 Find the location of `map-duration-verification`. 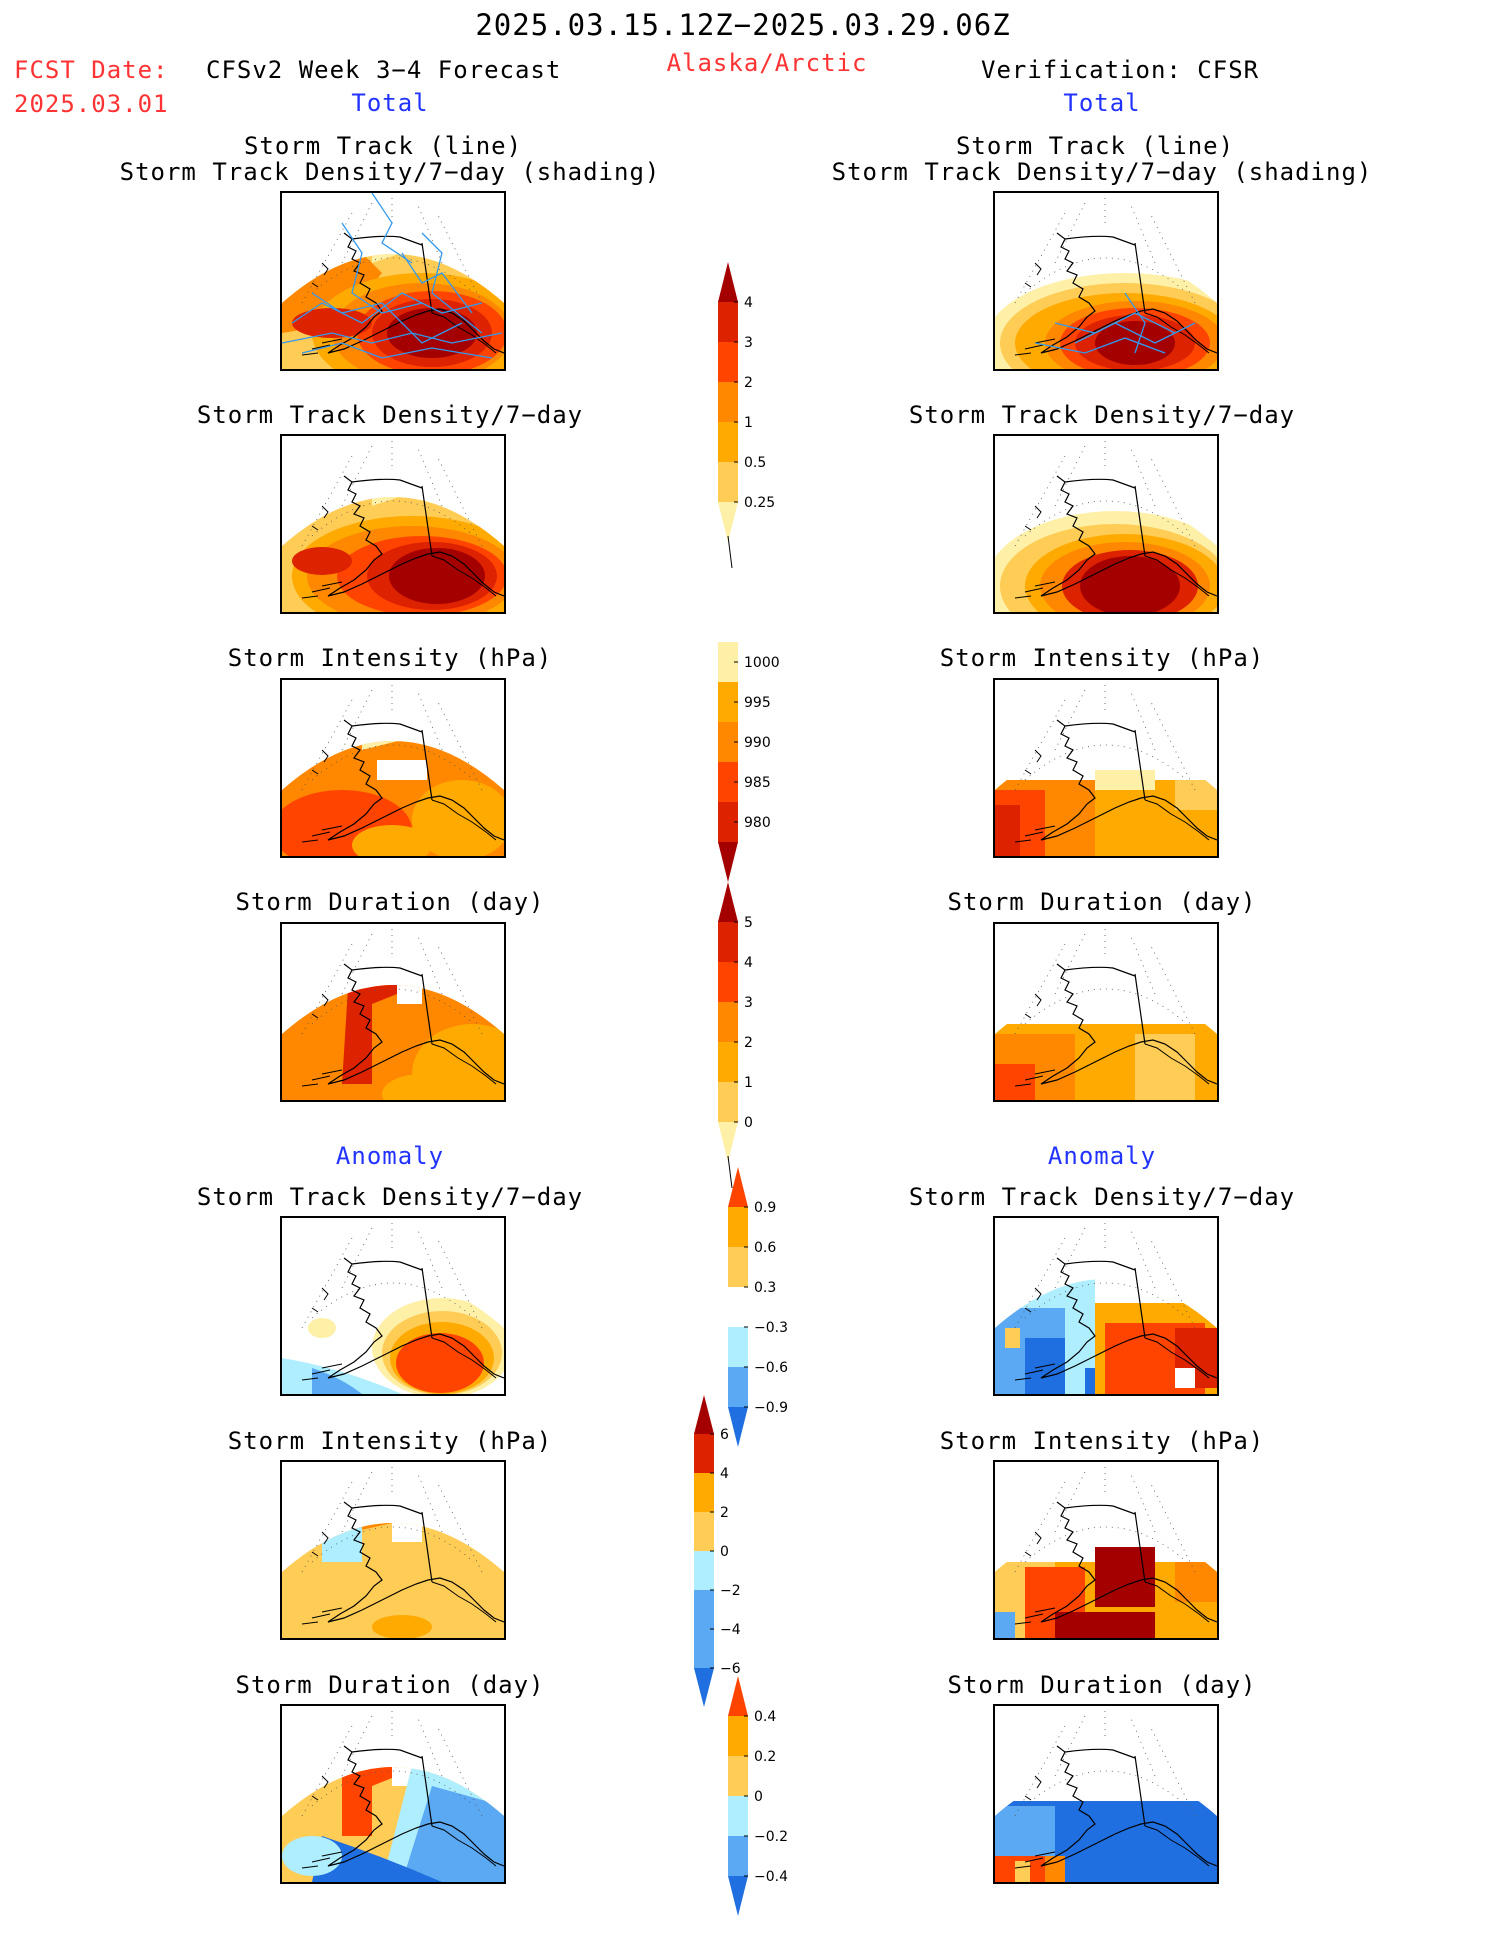

map-duration-verification is located at coordinates (1106, 1012).